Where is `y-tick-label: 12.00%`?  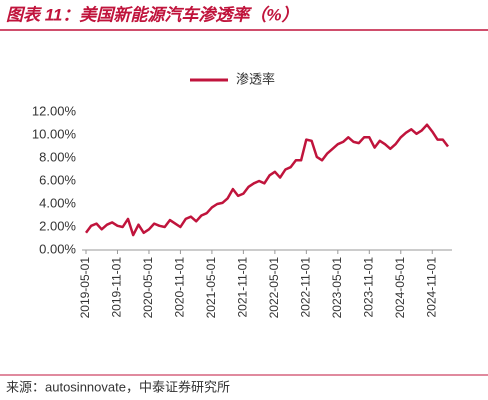
y-tick-label: 12.00% is located at coordinates (54, 110).